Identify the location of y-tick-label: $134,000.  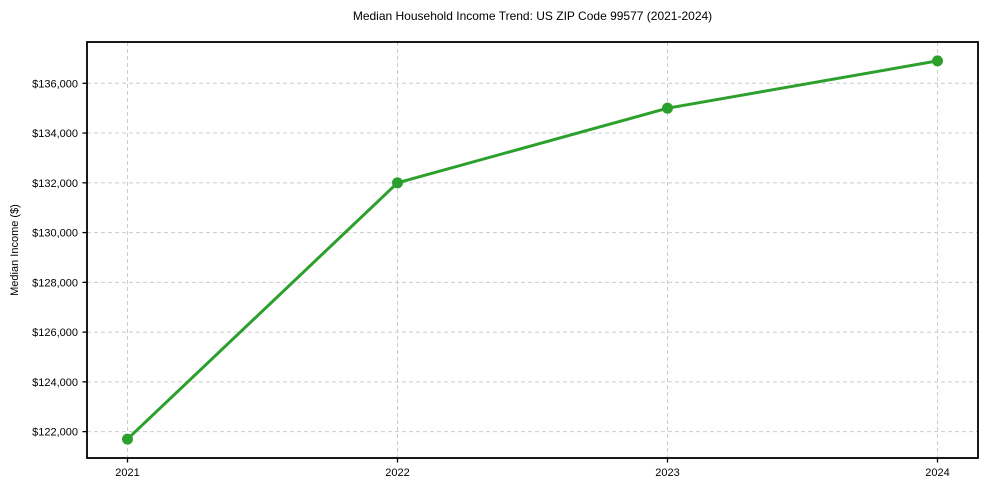
(55, 134).